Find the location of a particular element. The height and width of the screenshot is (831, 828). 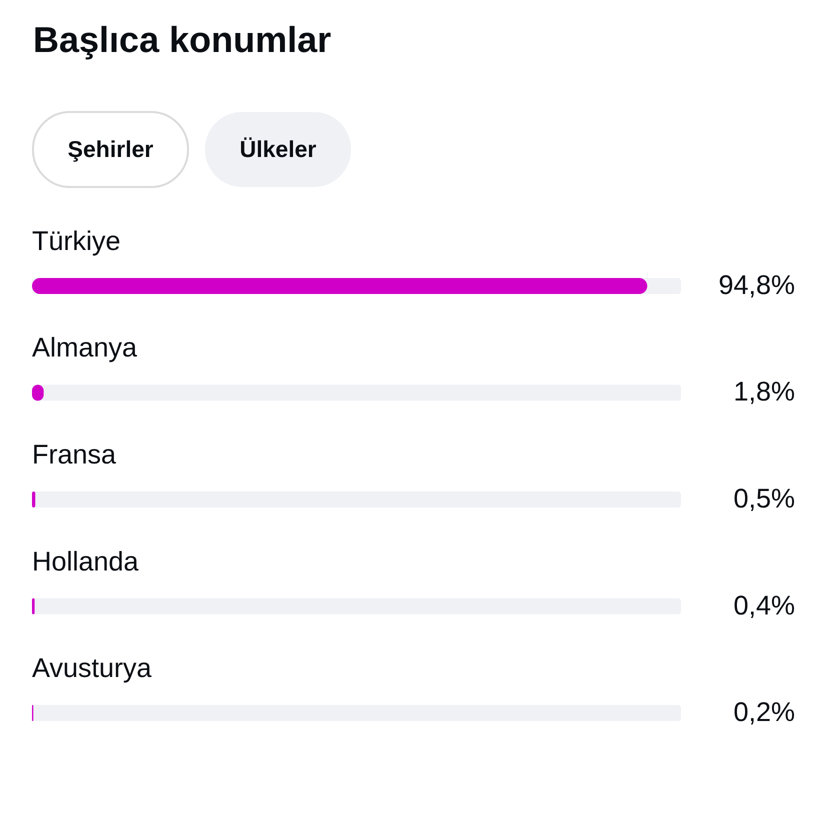

data-label: 94,8% is located at coordinates (756, 285).